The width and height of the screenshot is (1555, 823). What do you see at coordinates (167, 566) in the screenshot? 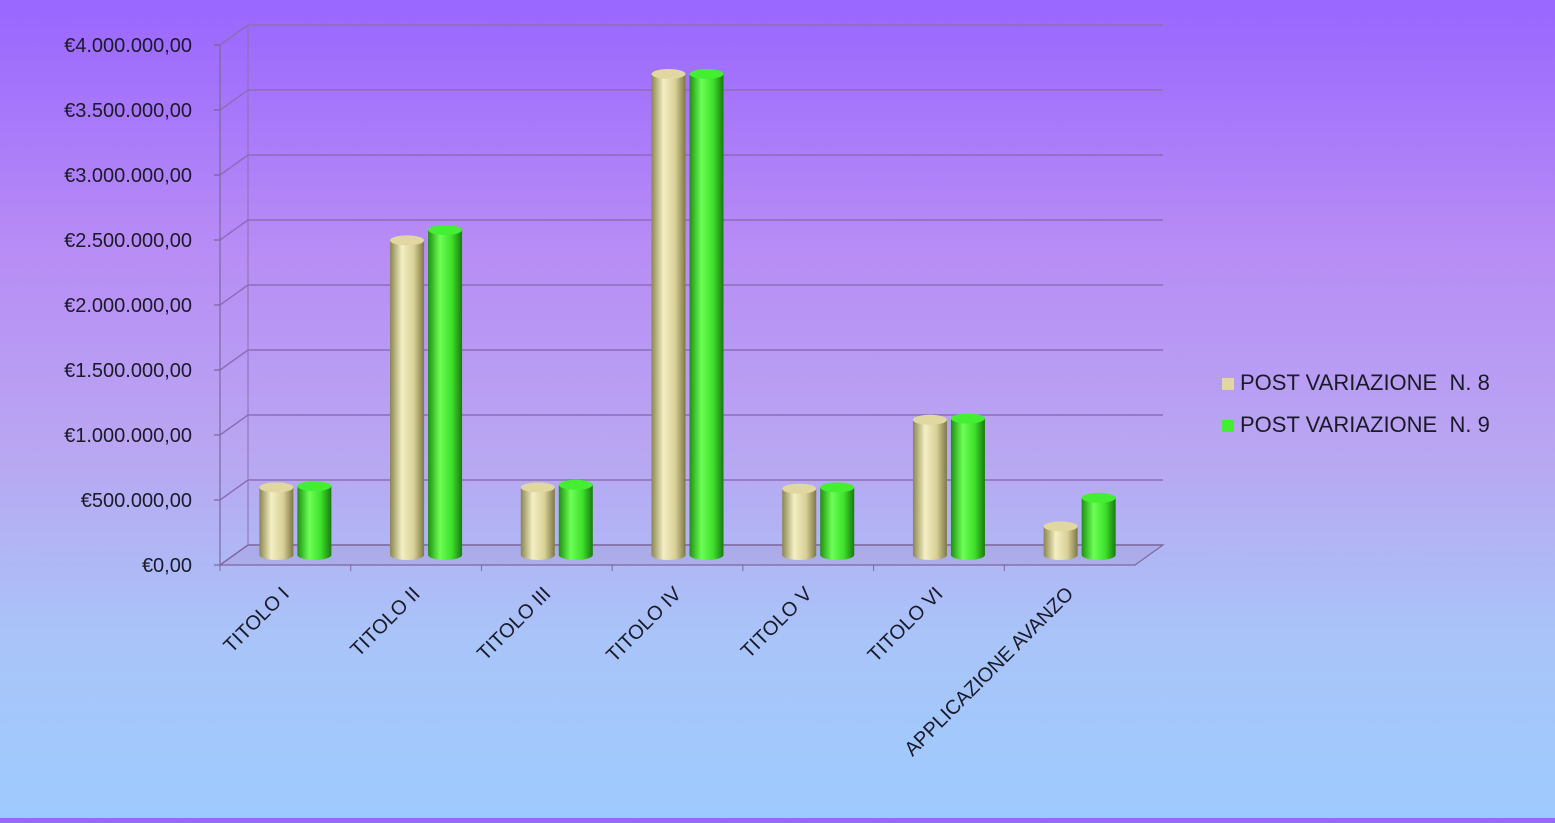
I see `y-tick-label: €0,00` at bounding box center [167, 566].